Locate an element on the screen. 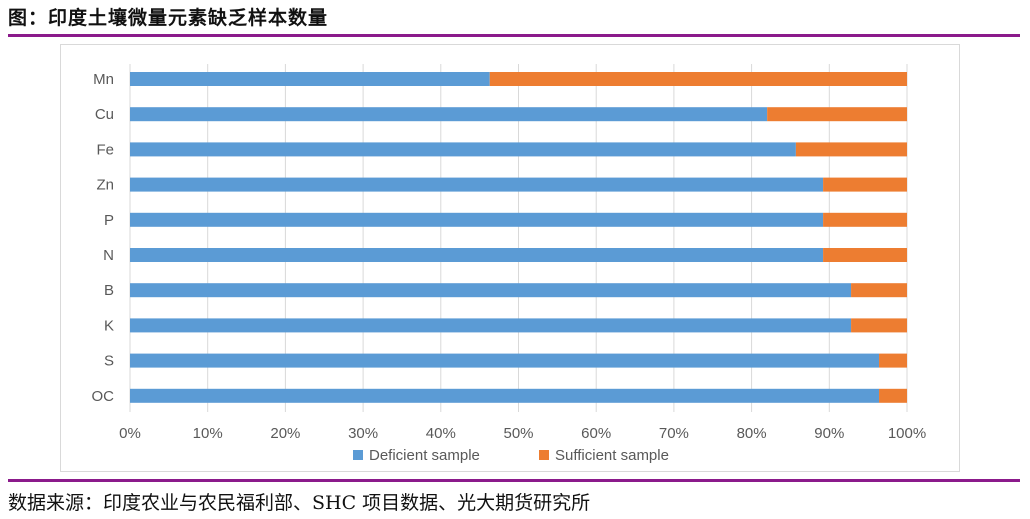 The width and height of the screenshot is (1030, 519). y-tick-label: Zn is located at coordinates (105, 185).